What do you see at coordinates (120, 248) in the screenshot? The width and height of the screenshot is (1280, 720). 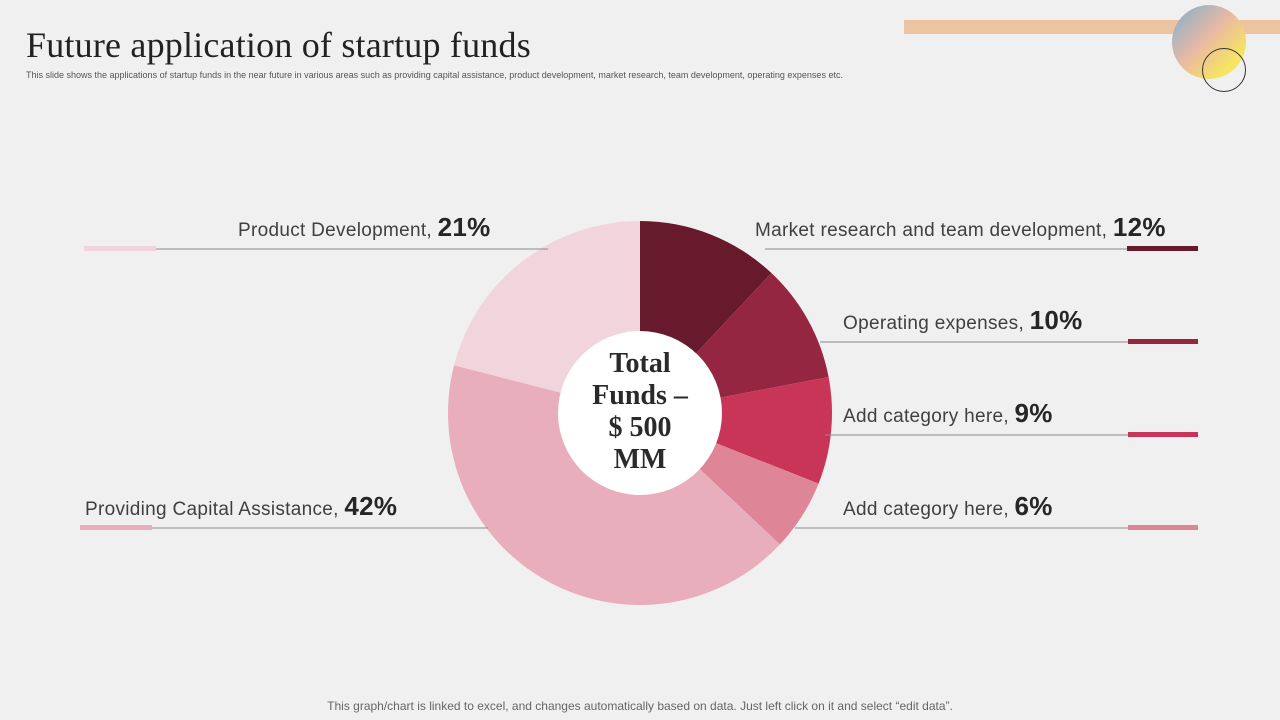 I see `legend-marker-product-development` at bounding box center [120, 248].